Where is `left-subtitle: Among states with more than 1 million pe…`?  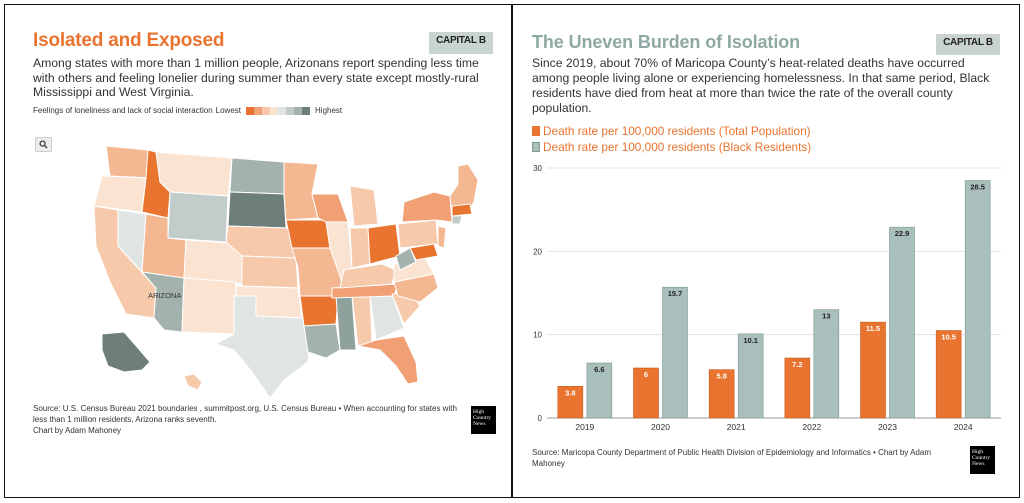
left-subtitle: Among states with more than 1 million pe… is located at coordinates (256, 77).